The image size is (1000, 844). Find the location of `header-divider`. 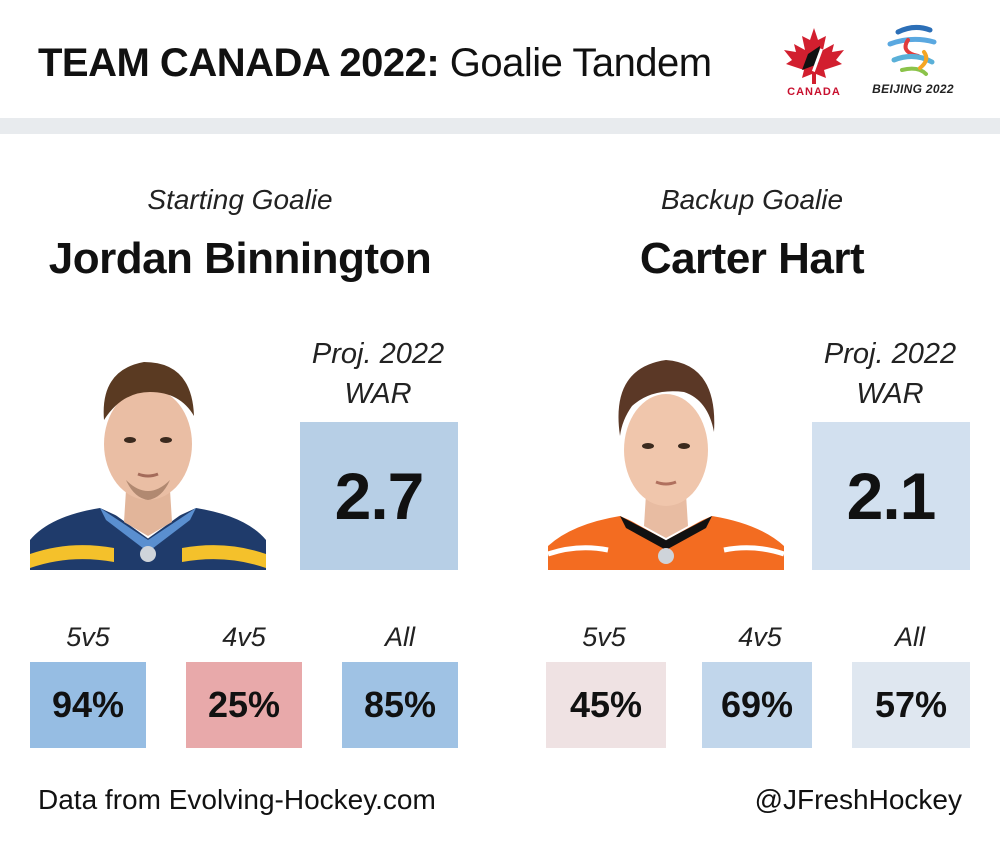

header-divider is located at coordinates (500, 126).